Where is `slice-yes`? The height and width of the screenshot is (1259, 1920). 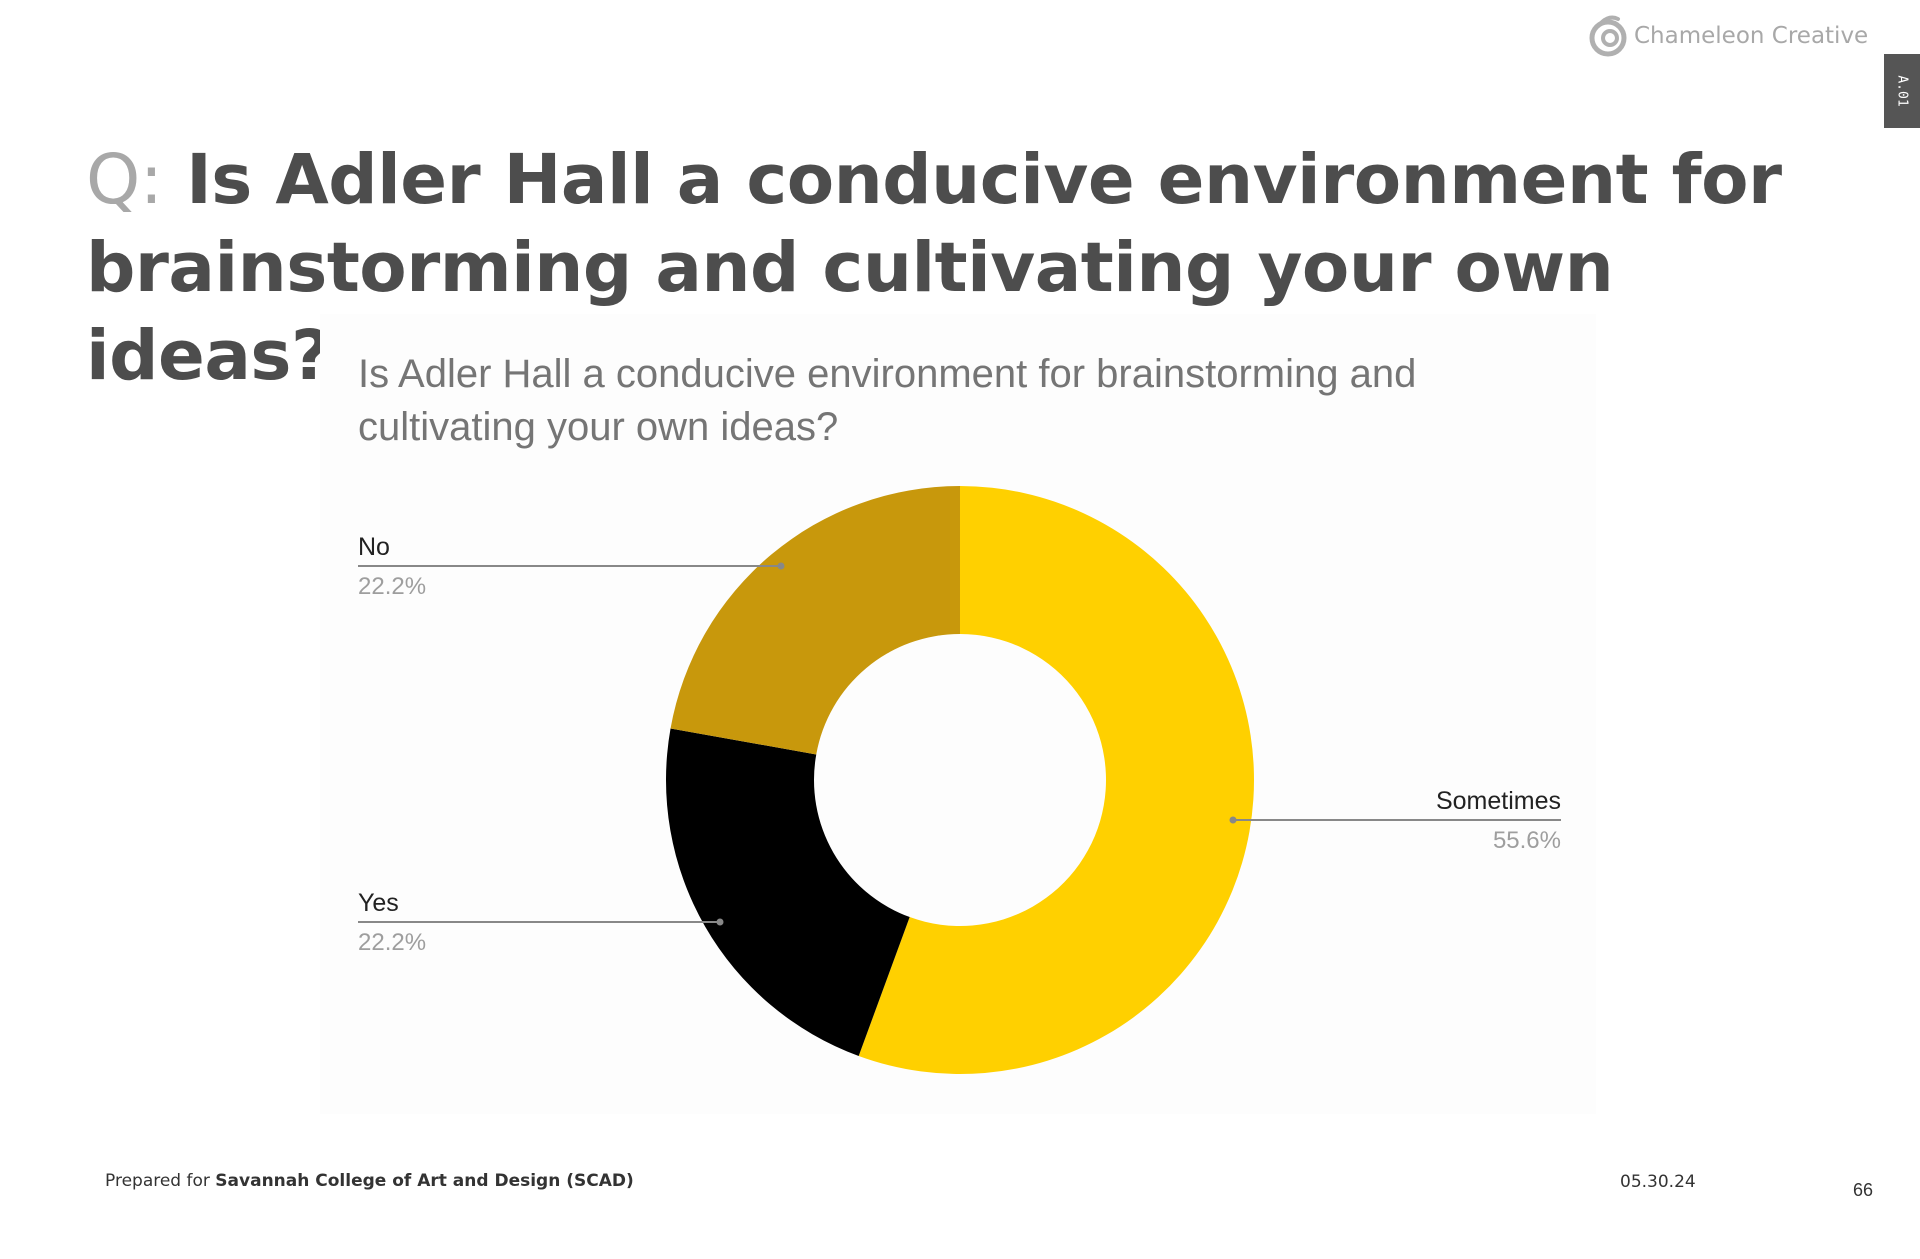 slice-yes is located at coordinates (788, 892).